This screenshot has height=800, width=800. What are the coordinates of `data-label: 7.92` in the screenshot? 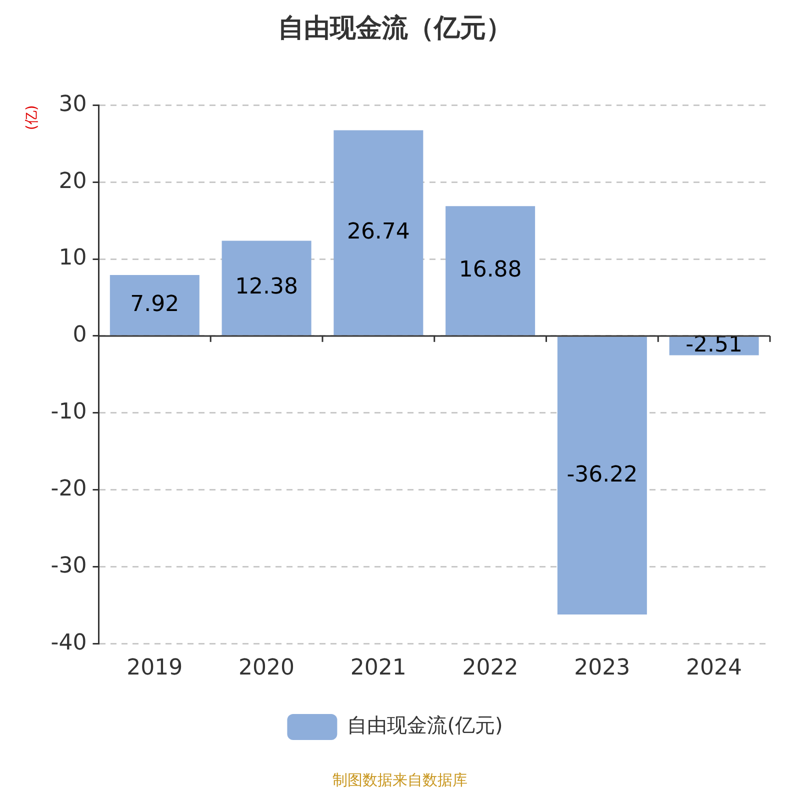 It's located at (155, 304).